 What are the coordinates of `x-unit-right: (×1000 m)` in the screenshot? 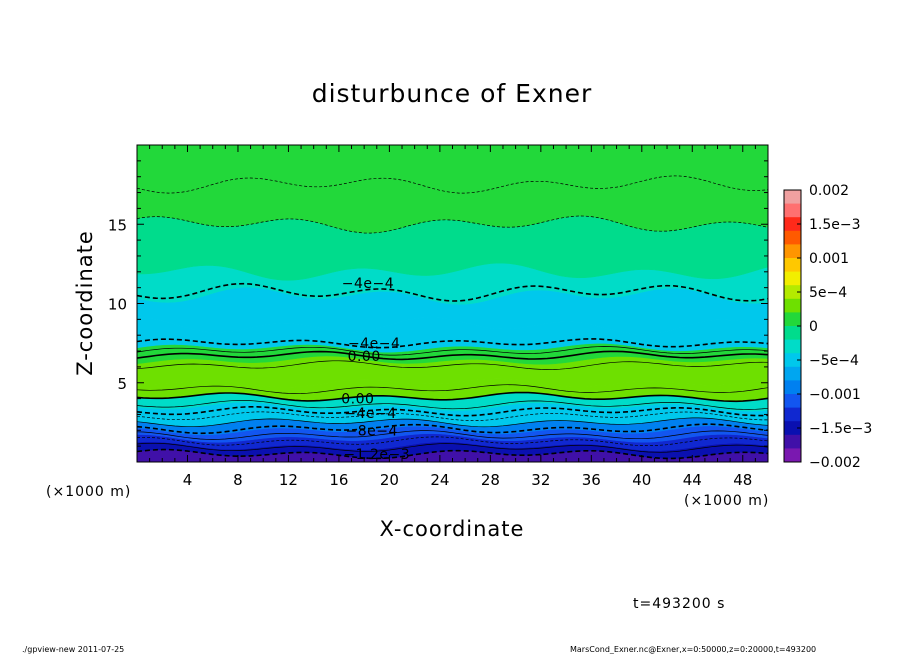 It's located at (726, 501).